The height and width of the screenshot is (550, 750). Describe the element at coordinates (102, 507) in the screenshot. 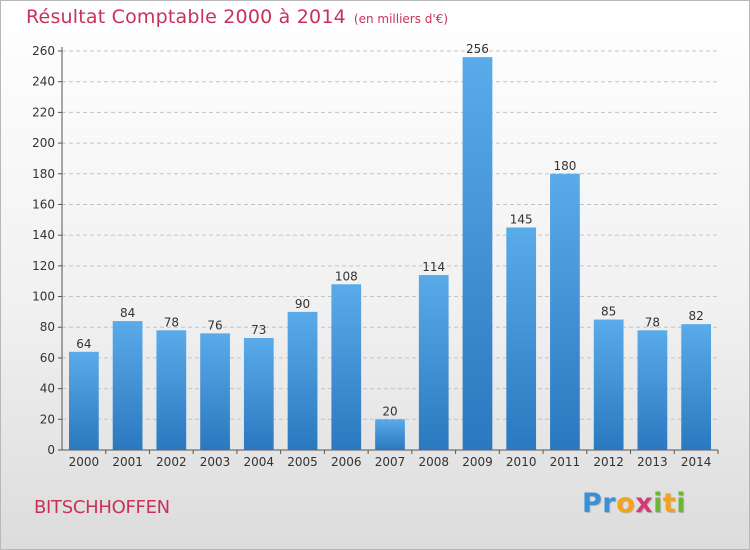

I see `commune-name: BITSCHHOFFEN` at that location.